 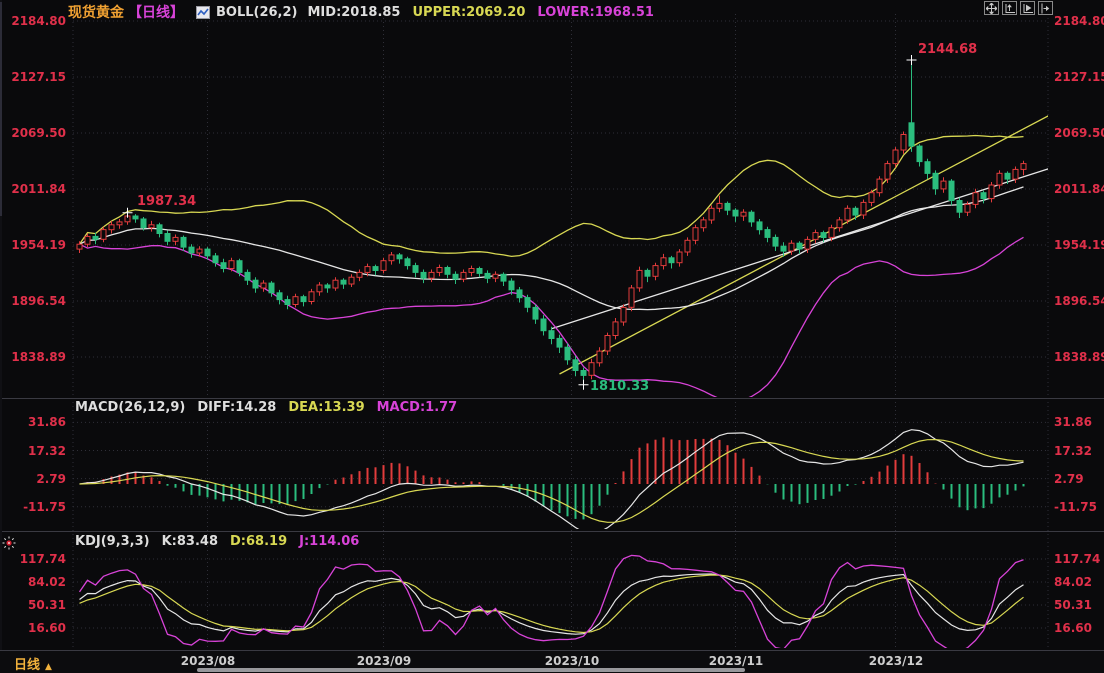 What do you see at coordinates (38, 21) in the screenshot?
I see `main-axis-label-left: 2184.80` at bounding box center [38, 21].